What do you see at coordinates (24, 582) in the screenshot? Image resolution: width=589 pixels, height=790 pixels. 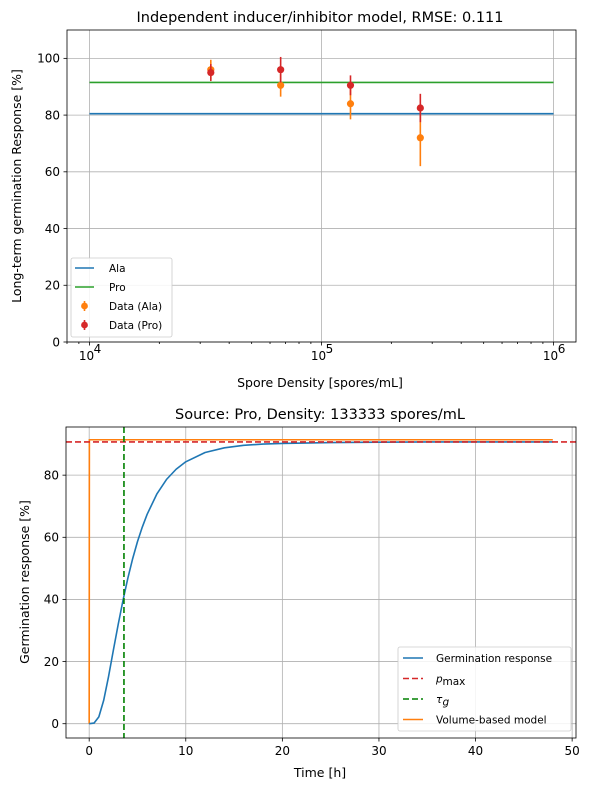 I see `bottom-y-axis-label: Germination response [%]` at bounding box center [24, 582].